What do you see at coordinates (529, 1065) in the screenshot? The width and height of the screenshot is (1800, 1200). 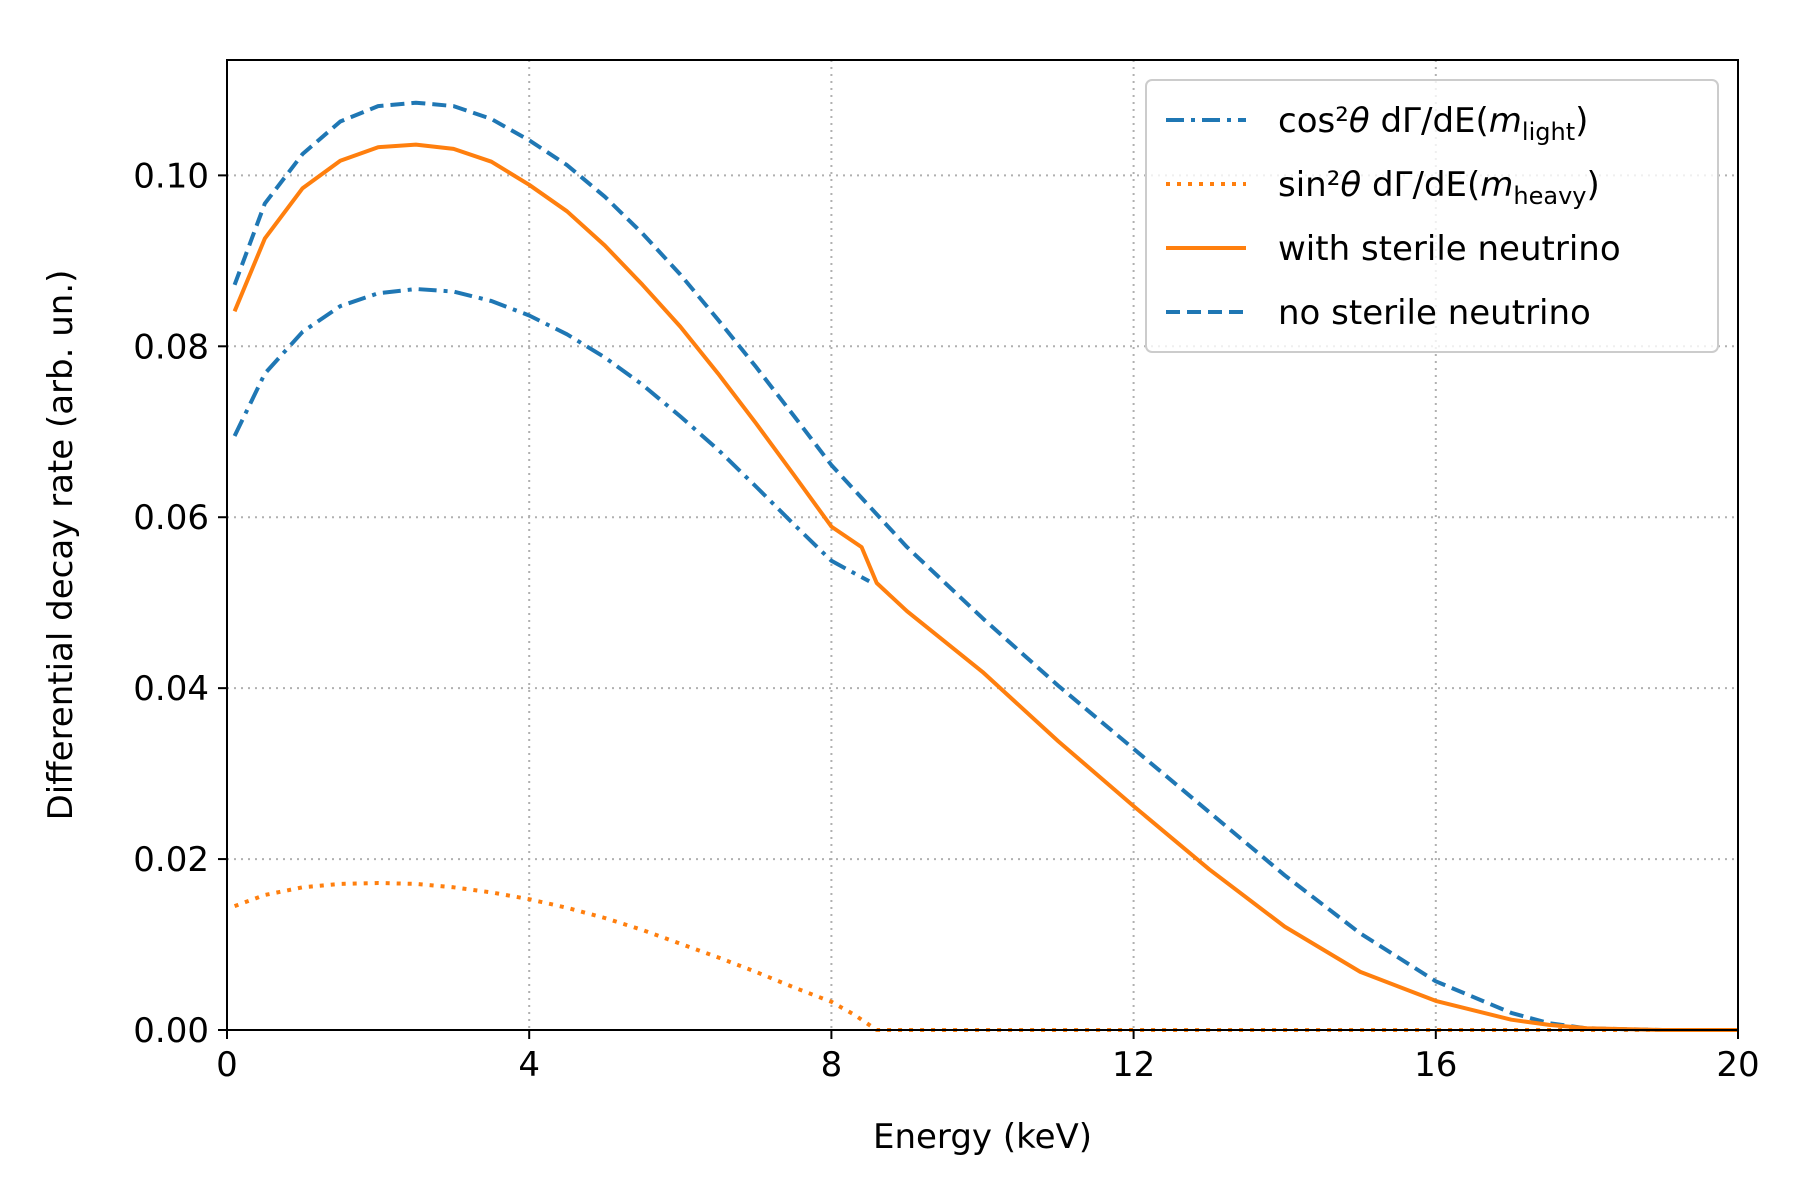 I see `x-tick-label: 4` at bounding box center [529, 1065].